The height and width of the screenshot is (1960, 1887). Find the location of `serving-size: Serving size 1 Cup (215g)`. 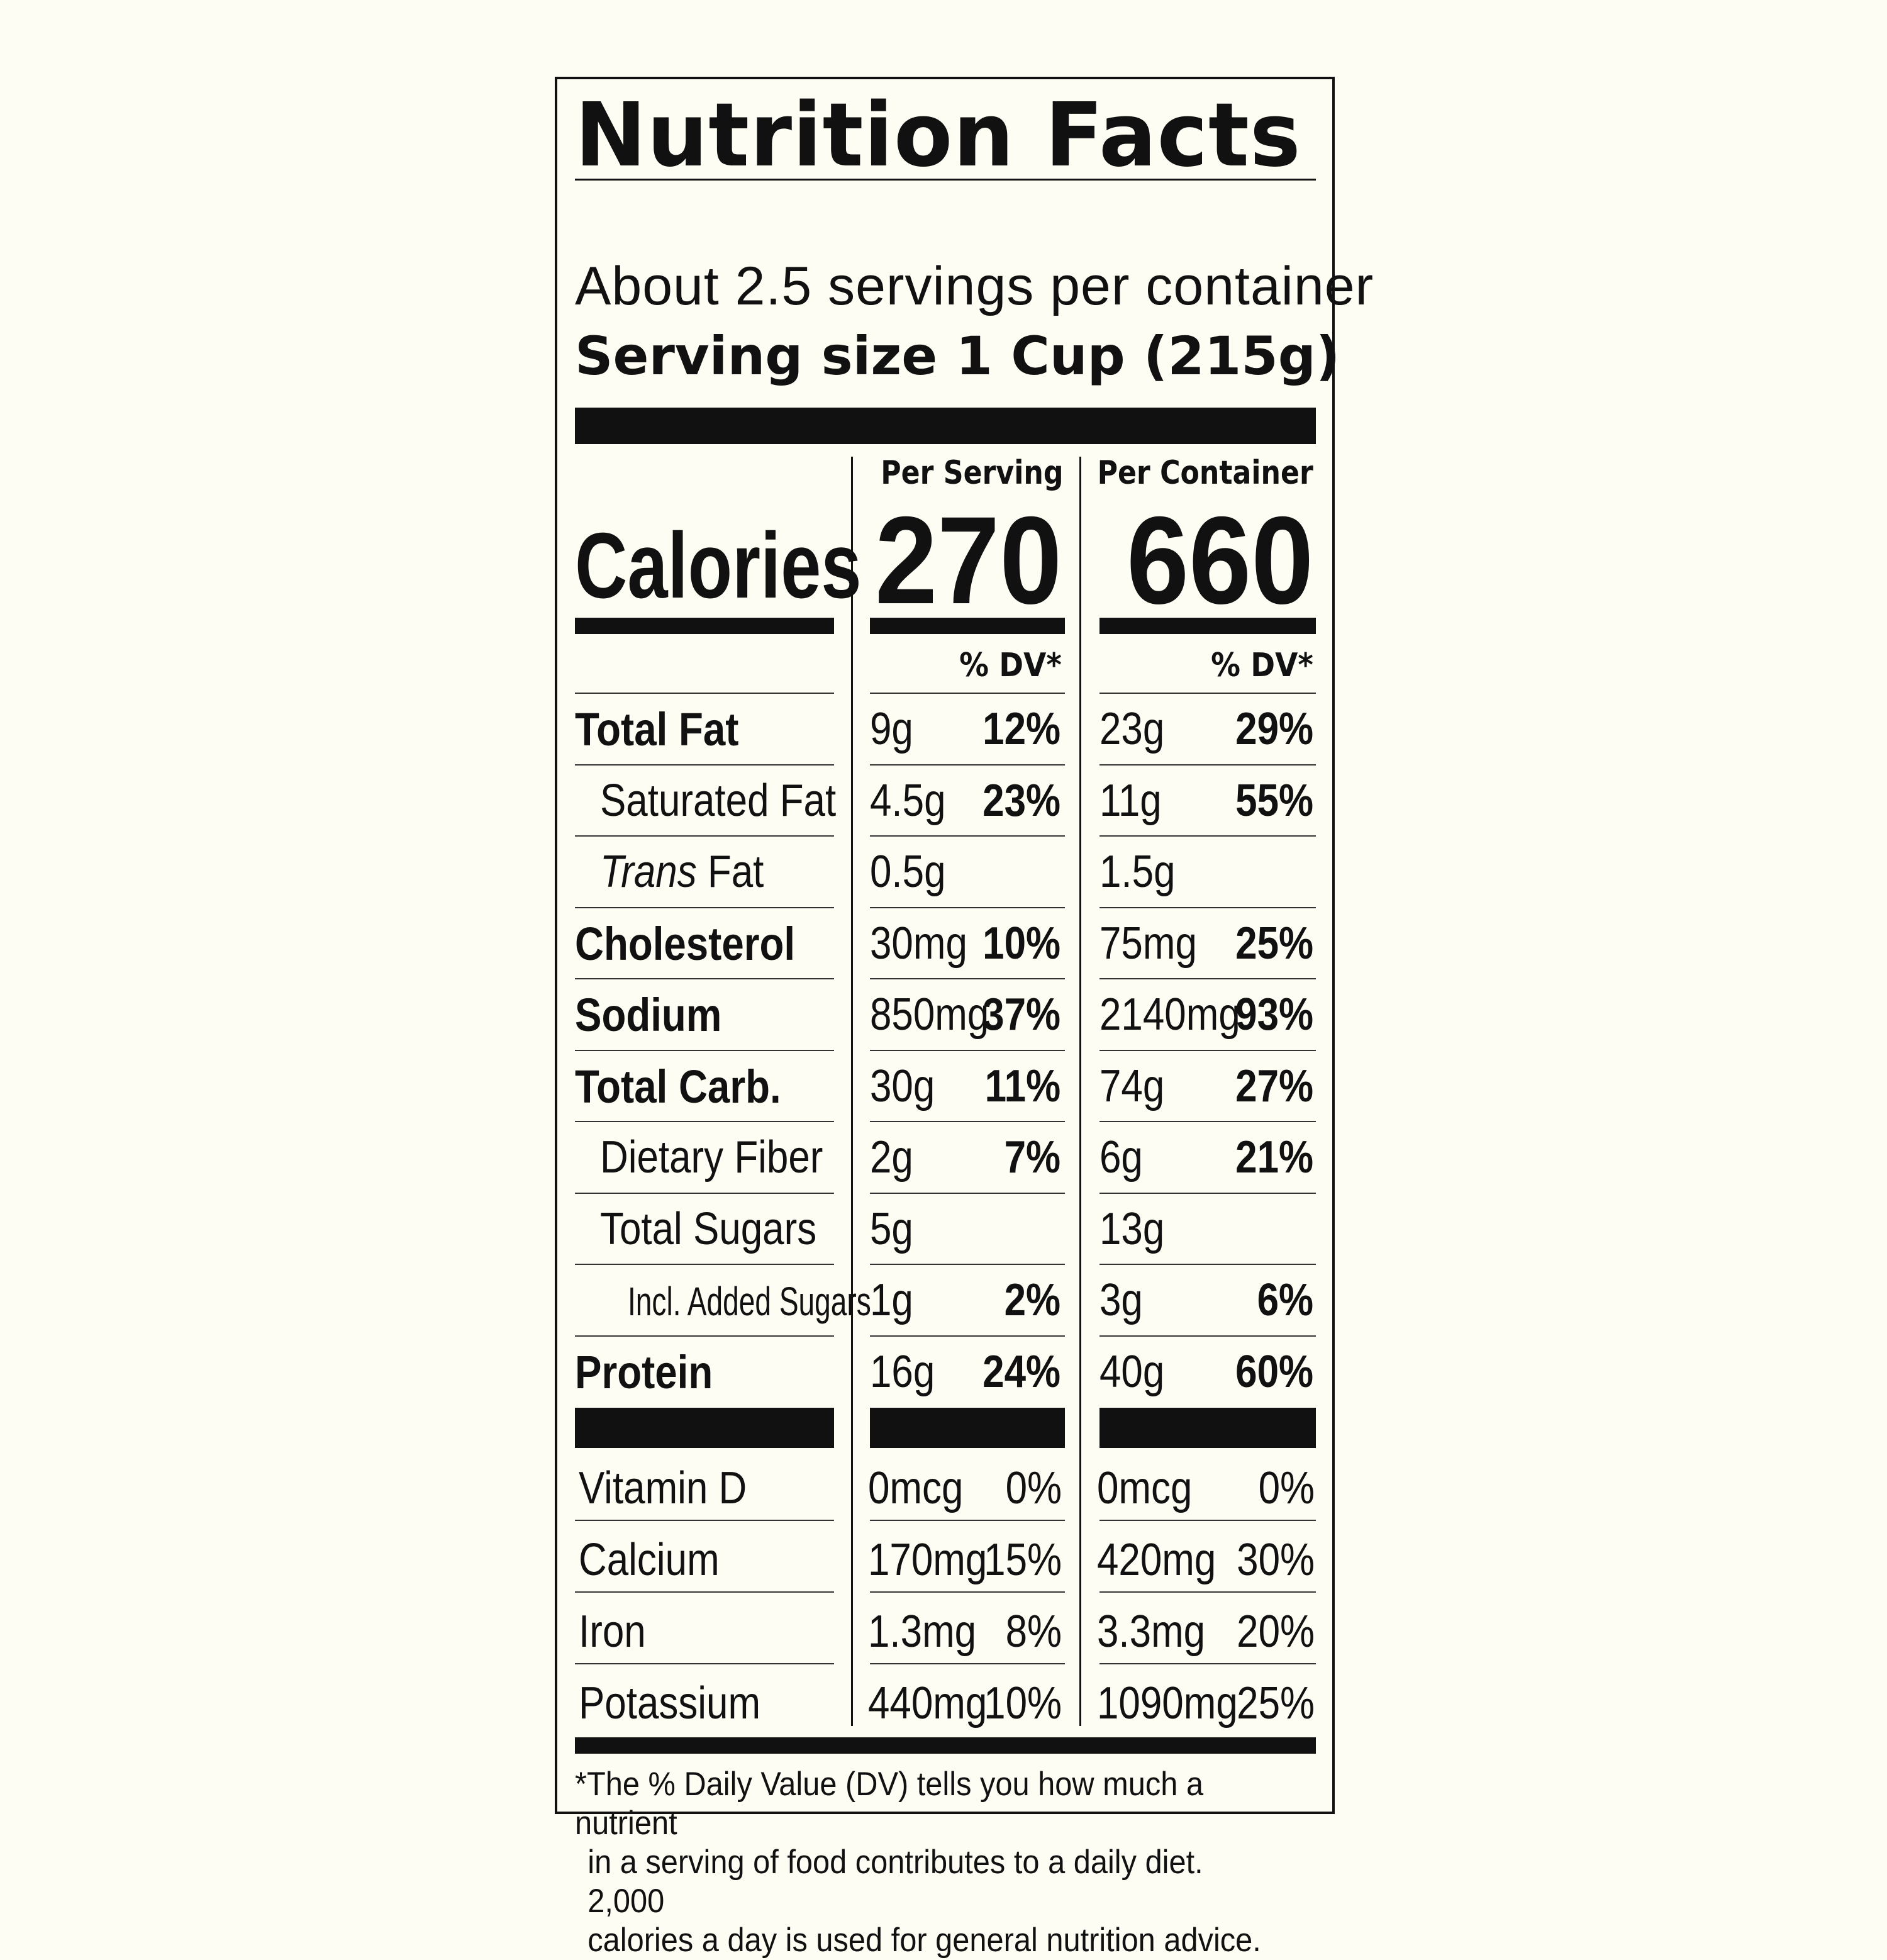

serving-size: Serving size 1 Cup (215g) is located at coordinates (957, 356).